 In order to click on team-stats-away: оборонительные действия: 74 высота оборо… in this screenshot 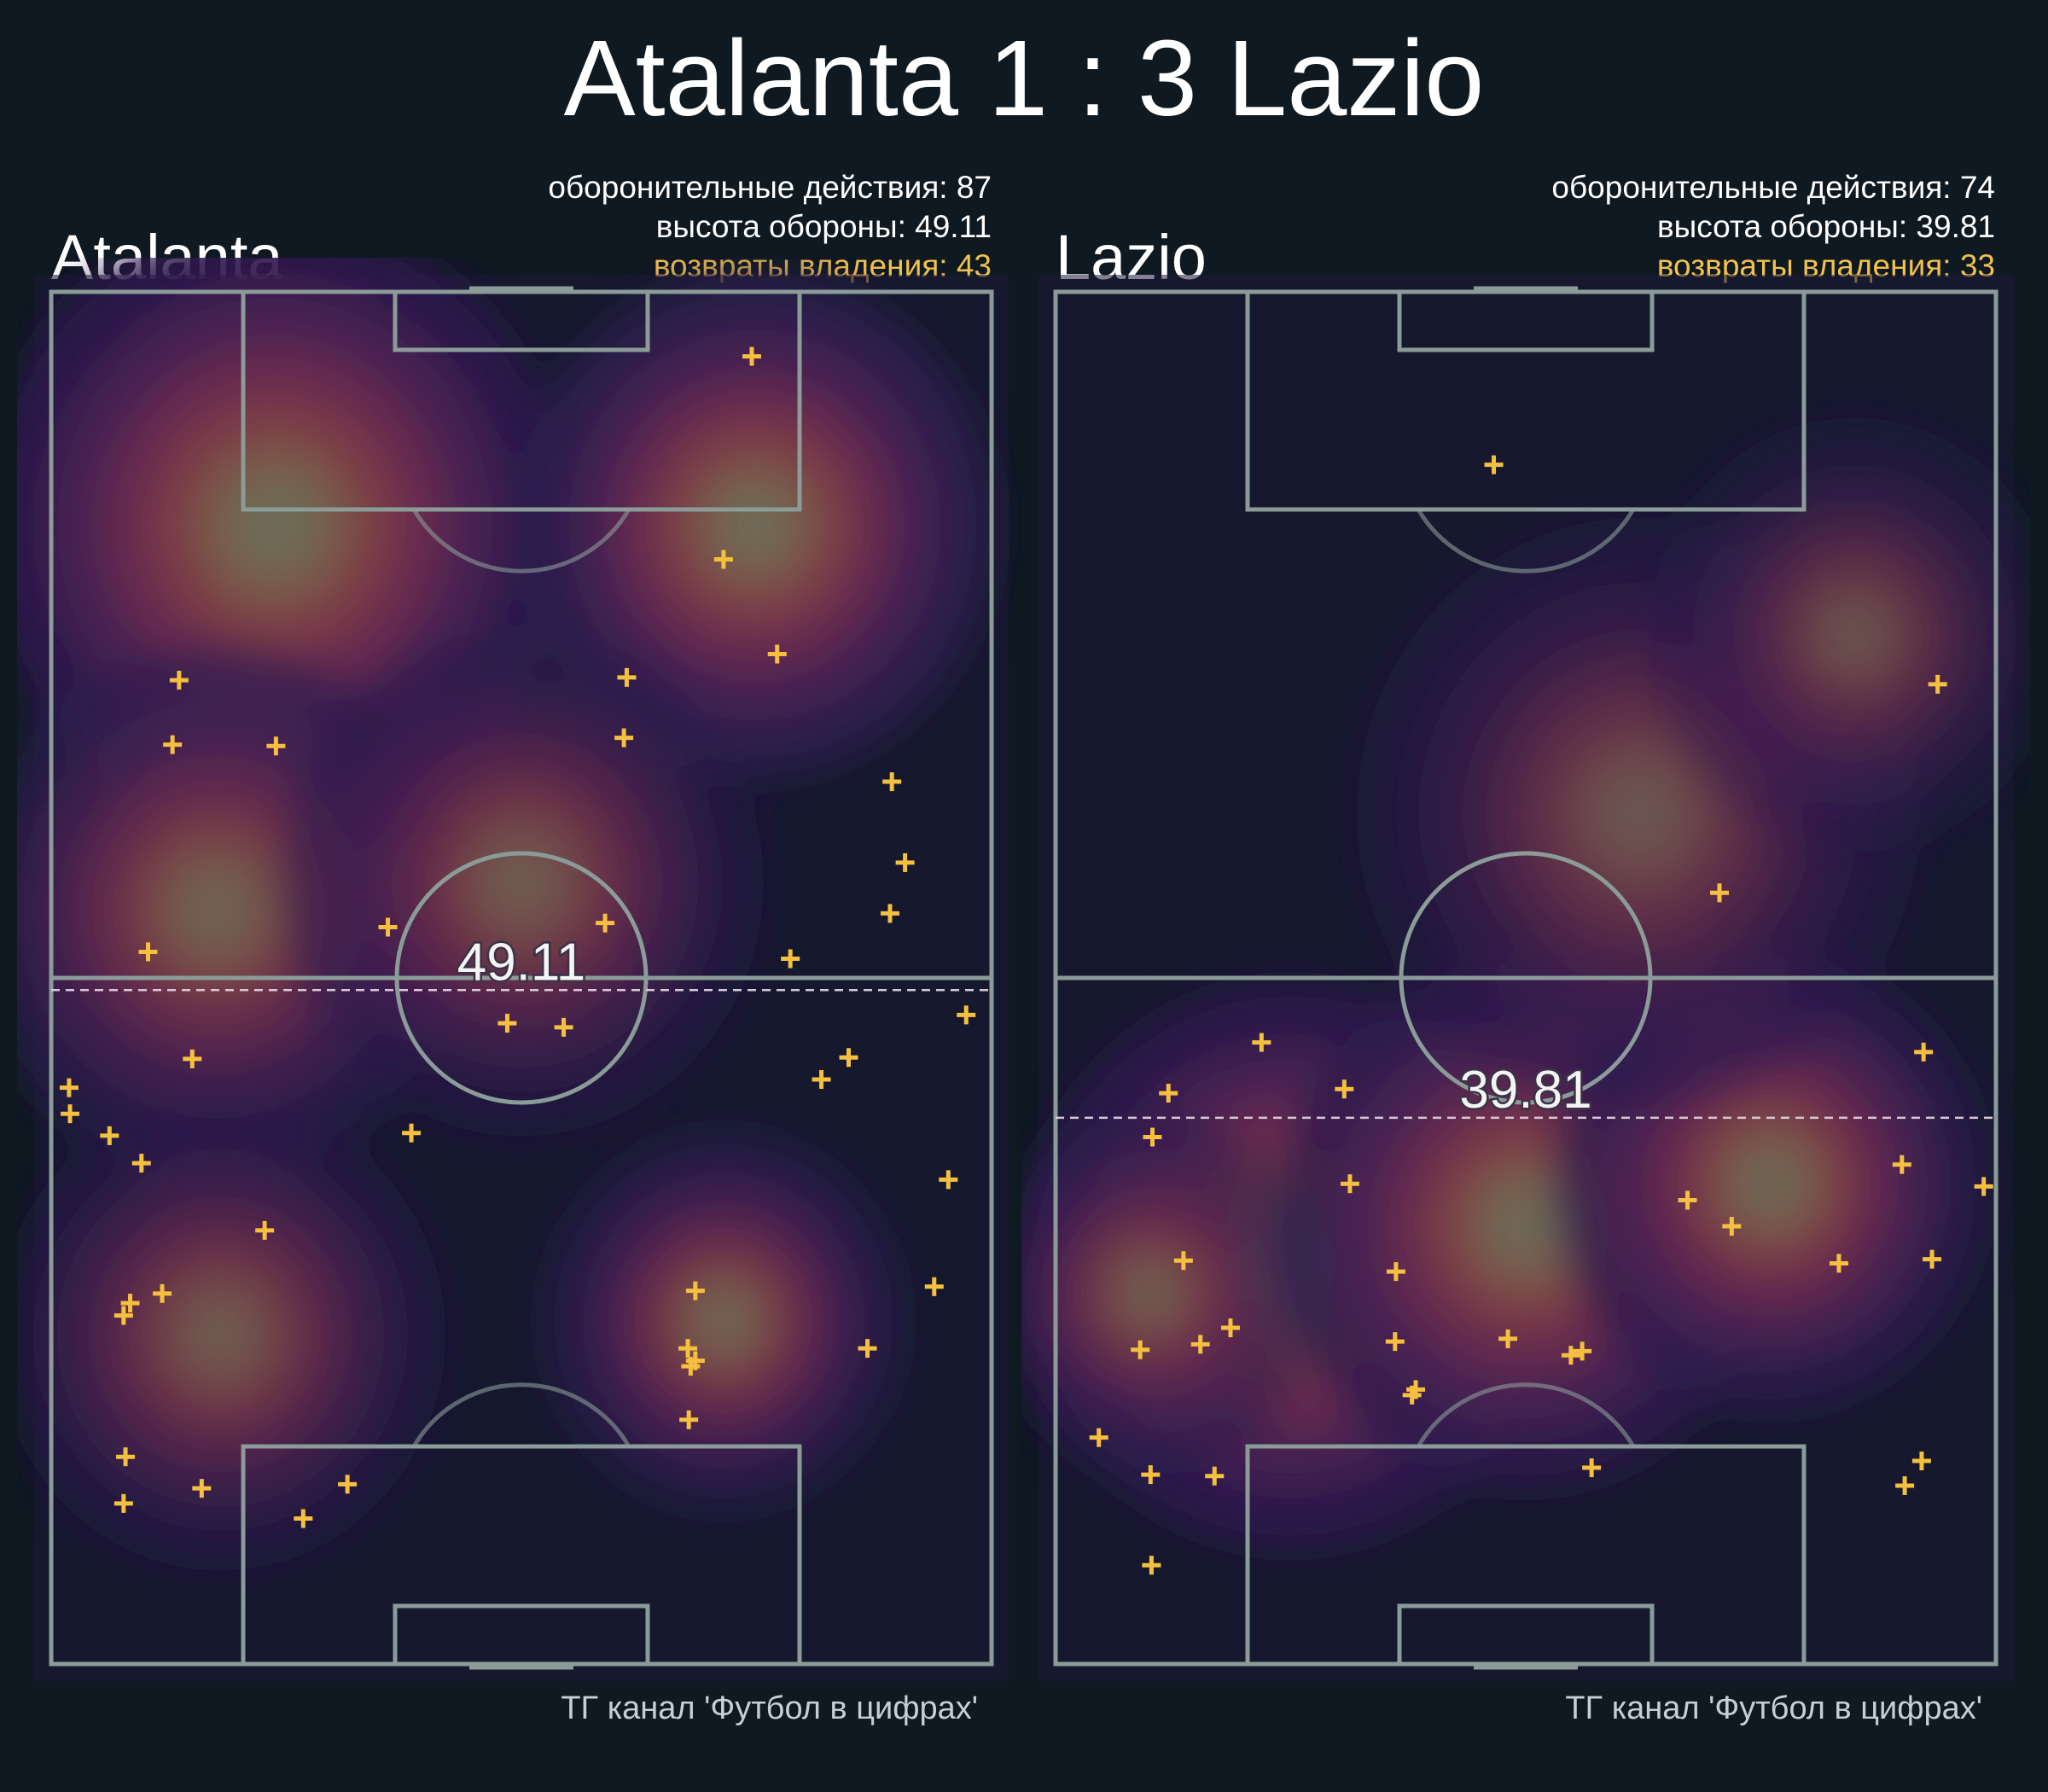, I will do `click(1568, 227)`.